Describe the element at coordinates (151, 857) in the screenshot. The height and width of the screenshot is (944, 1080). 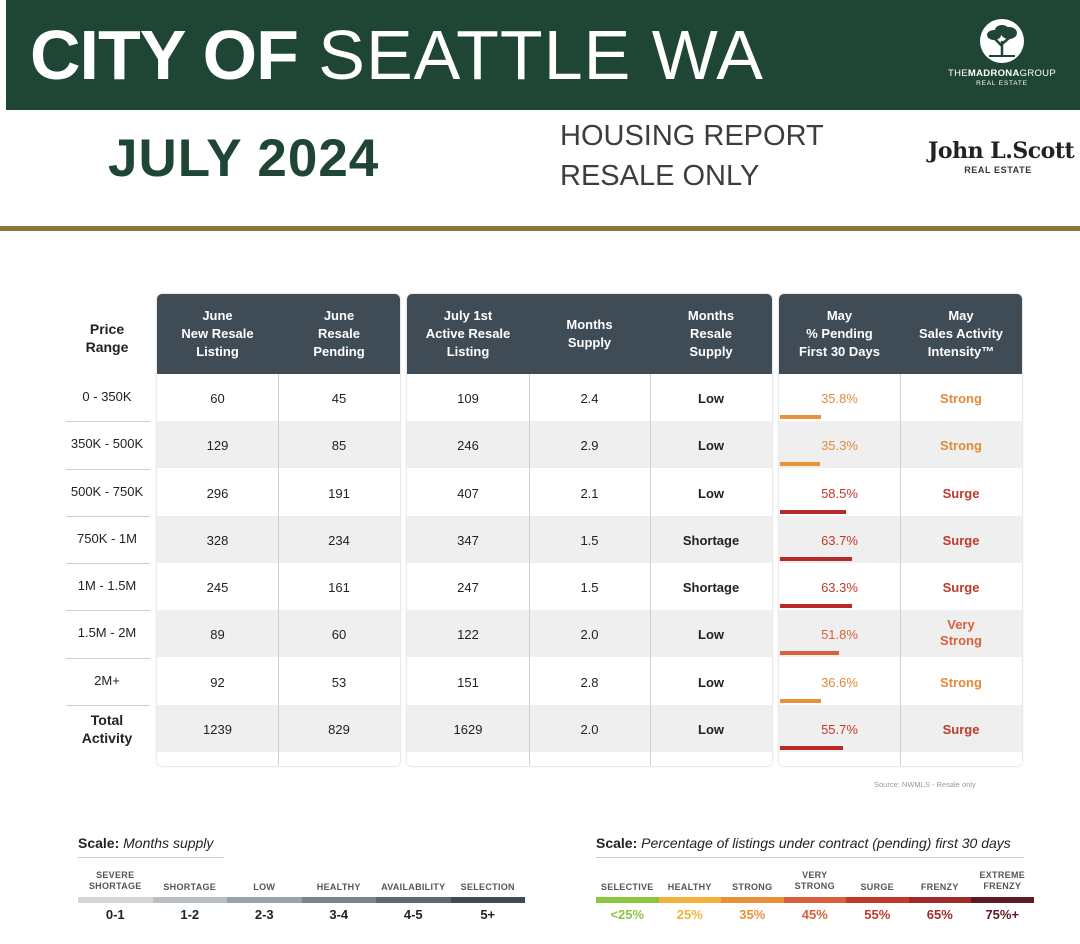
I see `supply-scale-underline` at that location.